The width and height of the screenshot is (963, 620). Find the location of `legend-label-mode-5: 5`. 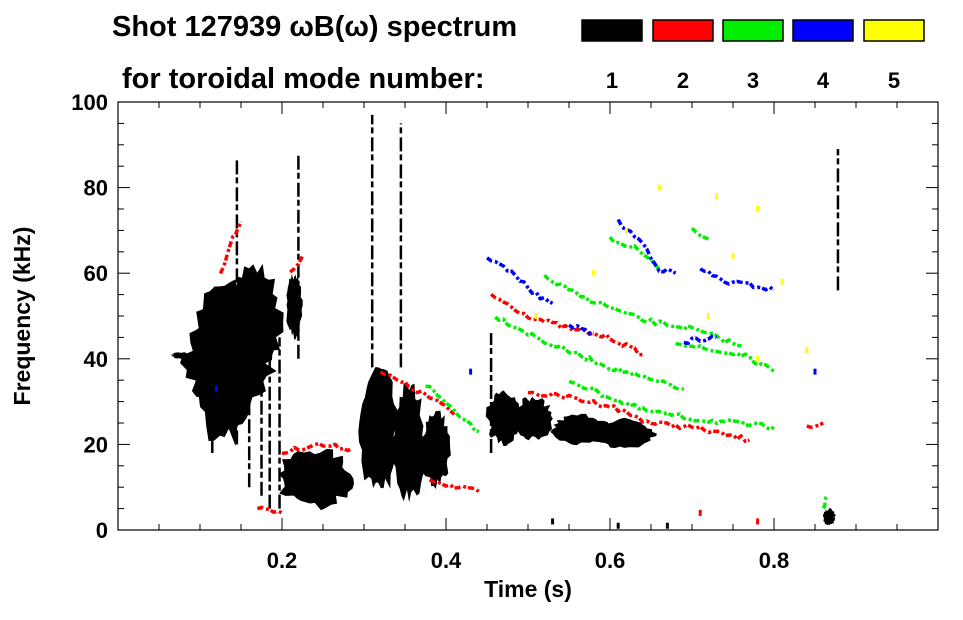

legend-label-mode-5: 5 is located at coordinates (894, 80).